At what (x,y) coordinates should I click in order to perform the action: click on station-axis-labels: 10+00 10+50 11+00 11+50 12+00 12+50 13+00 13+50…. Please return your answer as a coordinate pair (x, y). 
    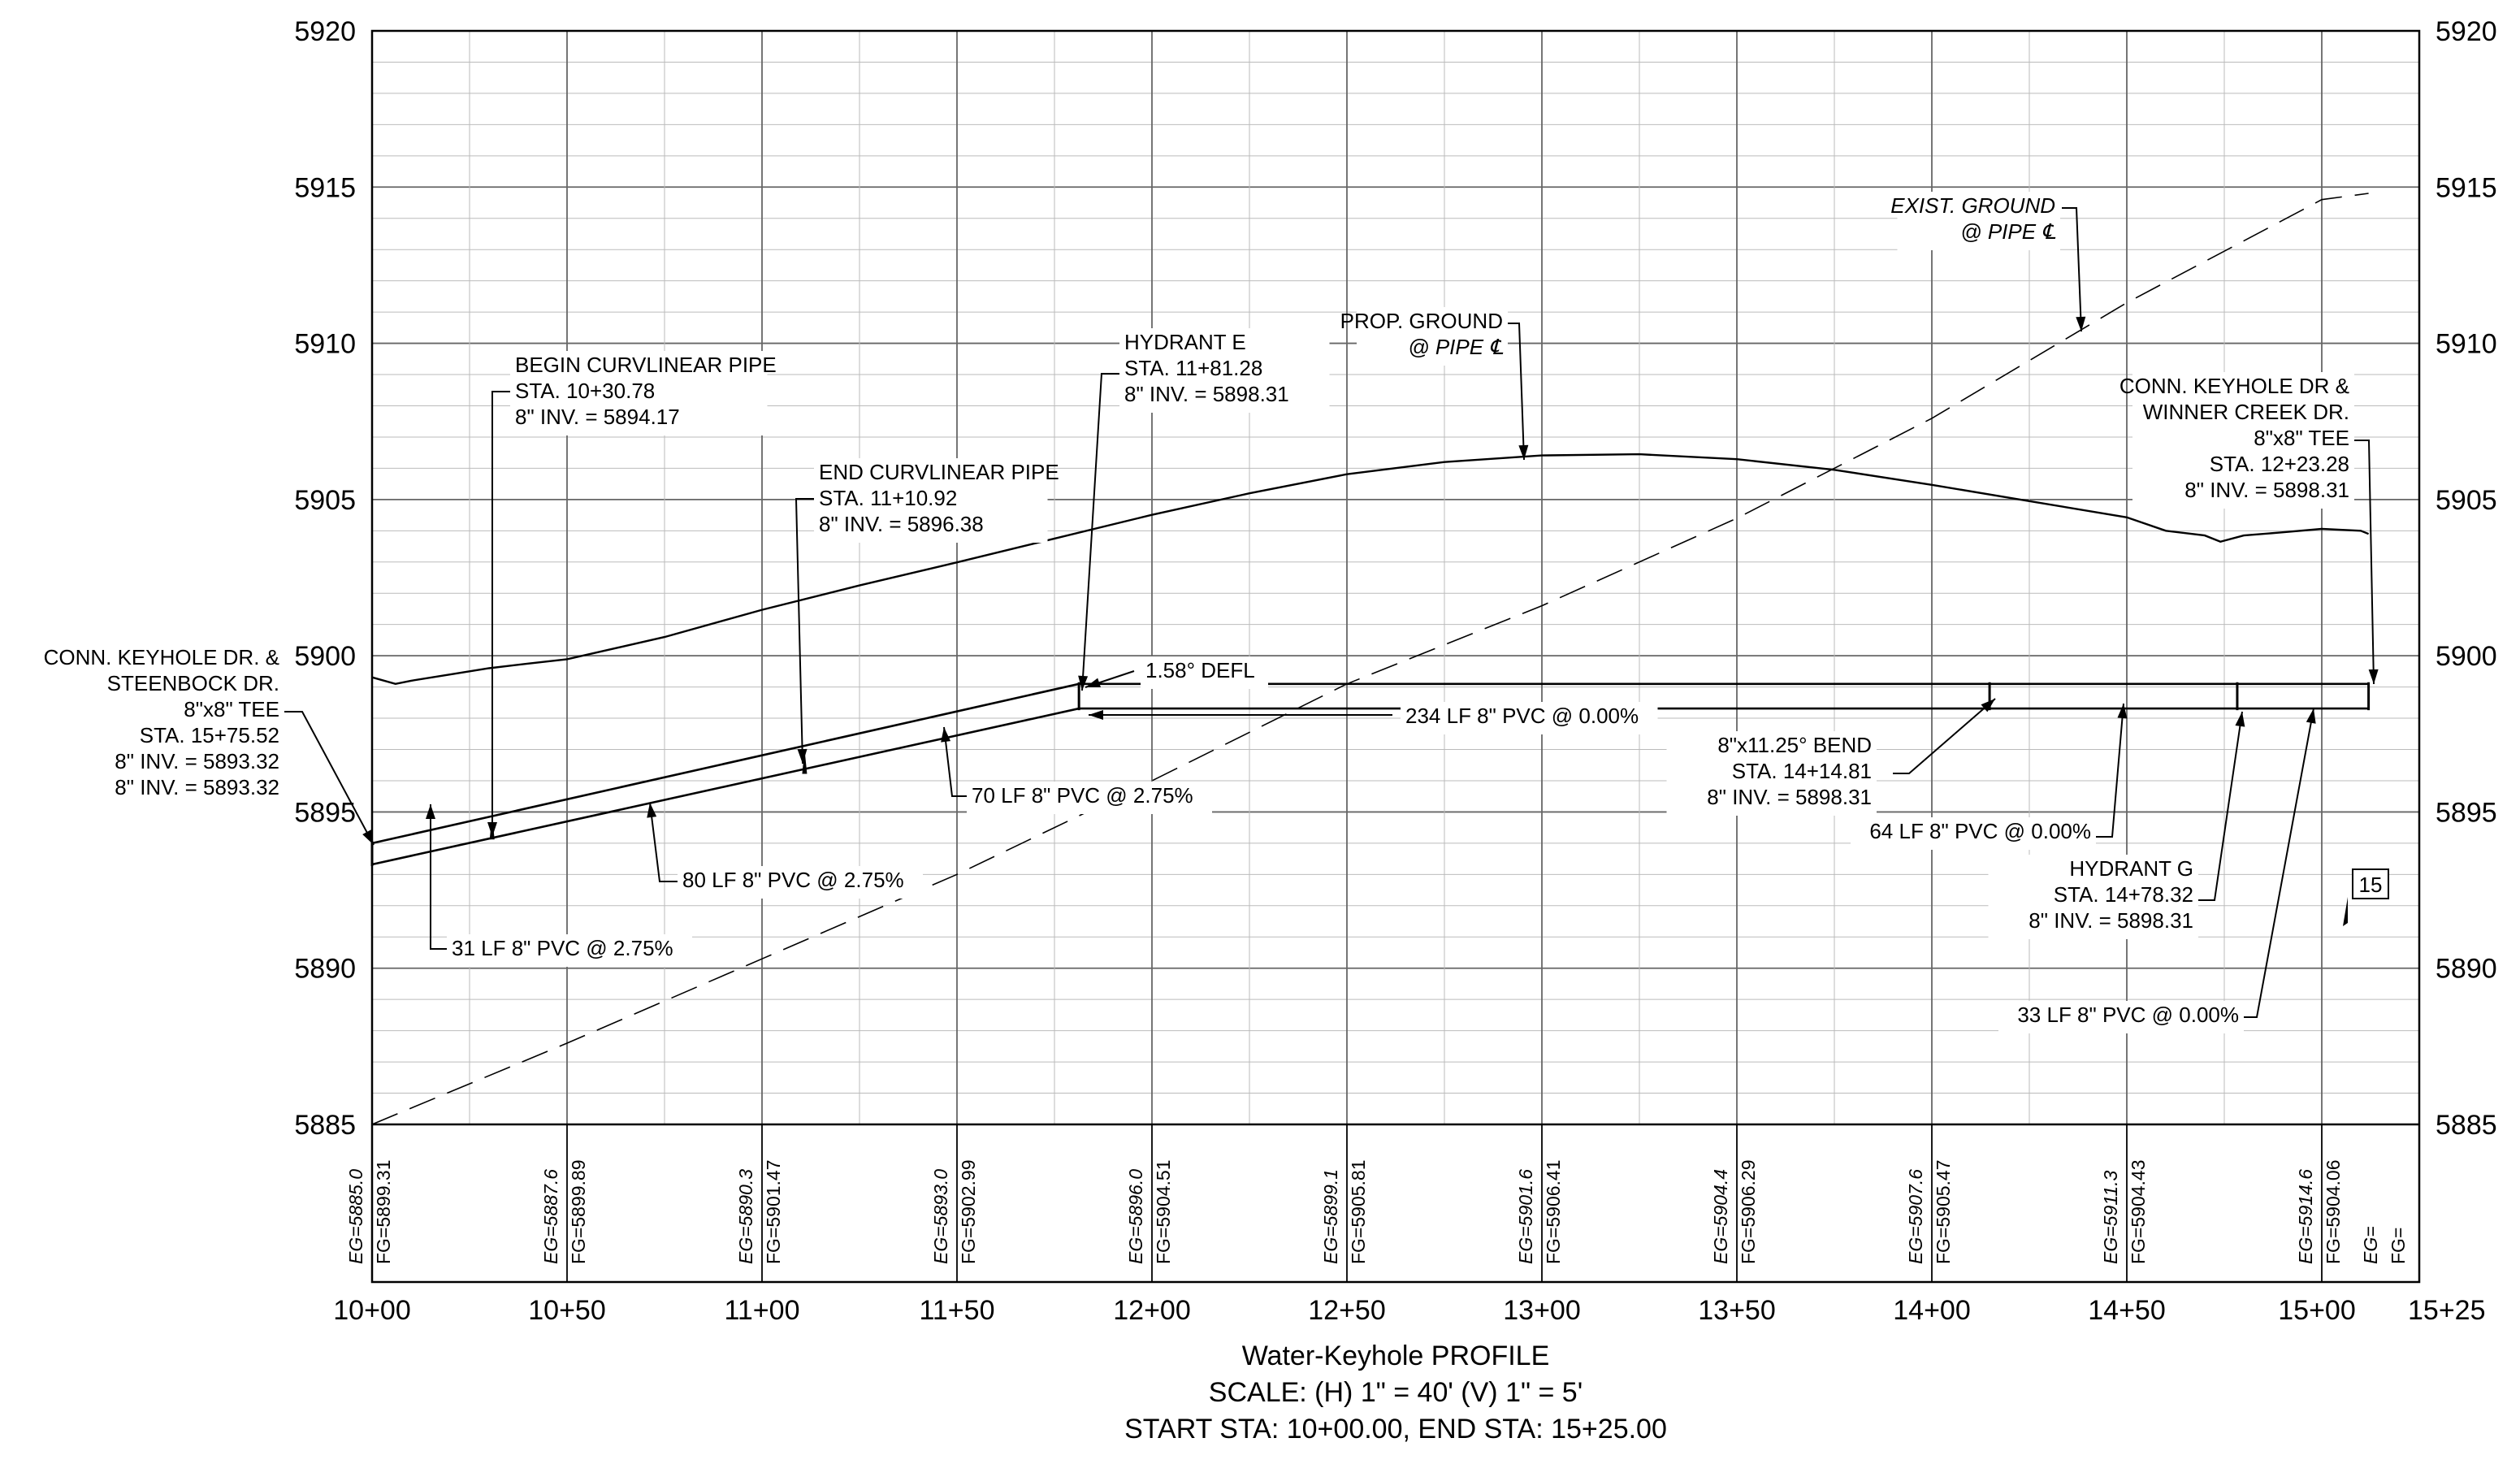
    Looking at the image, I should click on (1409, 1311).